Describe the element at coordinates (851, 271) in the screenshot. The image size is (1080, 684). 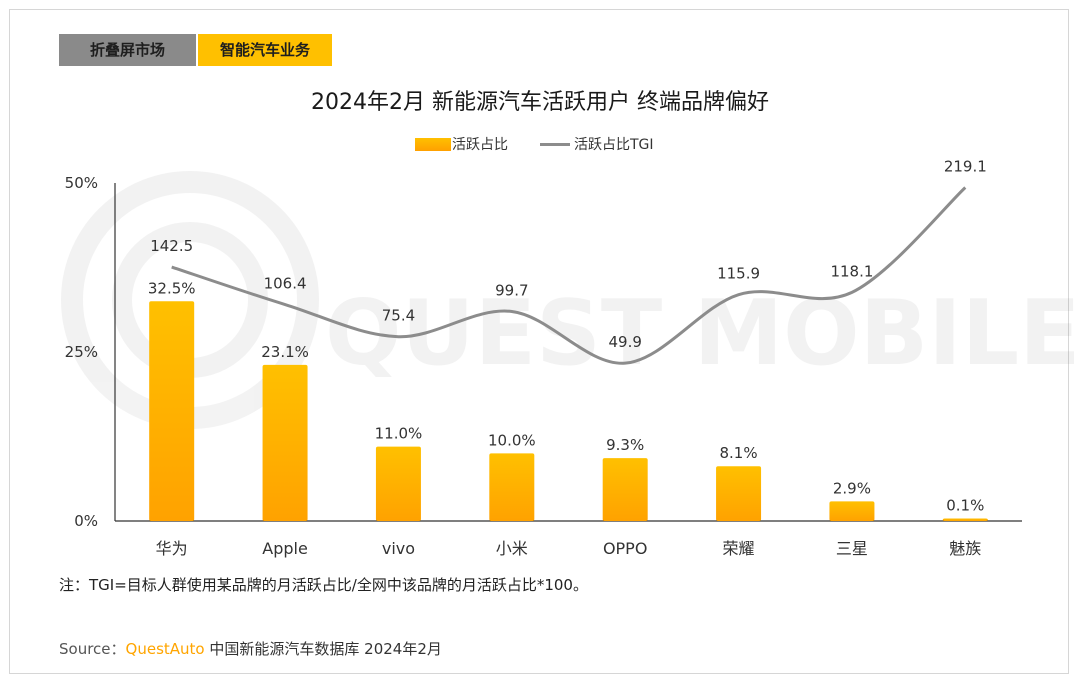
I see `tgi-value-label: 118.1` at that location.